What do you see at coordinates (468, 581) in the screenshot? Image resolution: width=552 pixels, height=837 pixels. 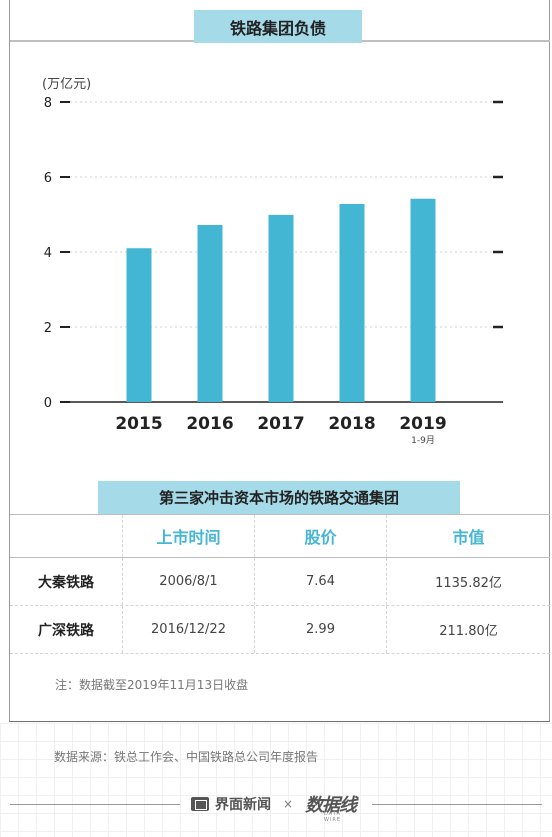 I see `market-cap: 1135.82亿` at bounding box center [468, 581].